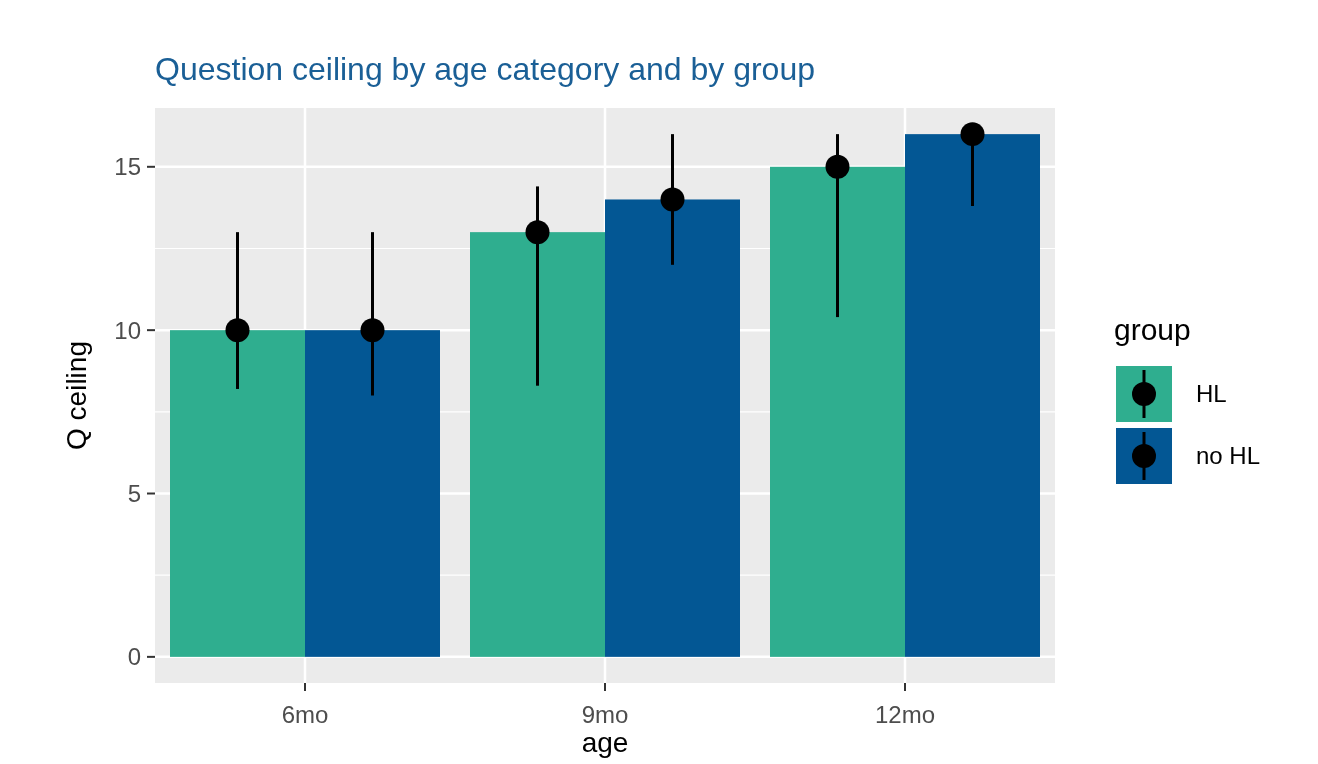  What do you see at coordinates (305, 714) in the screenshot?
I see `x-tick-label: 6mo` at bounding box center [305, 714].